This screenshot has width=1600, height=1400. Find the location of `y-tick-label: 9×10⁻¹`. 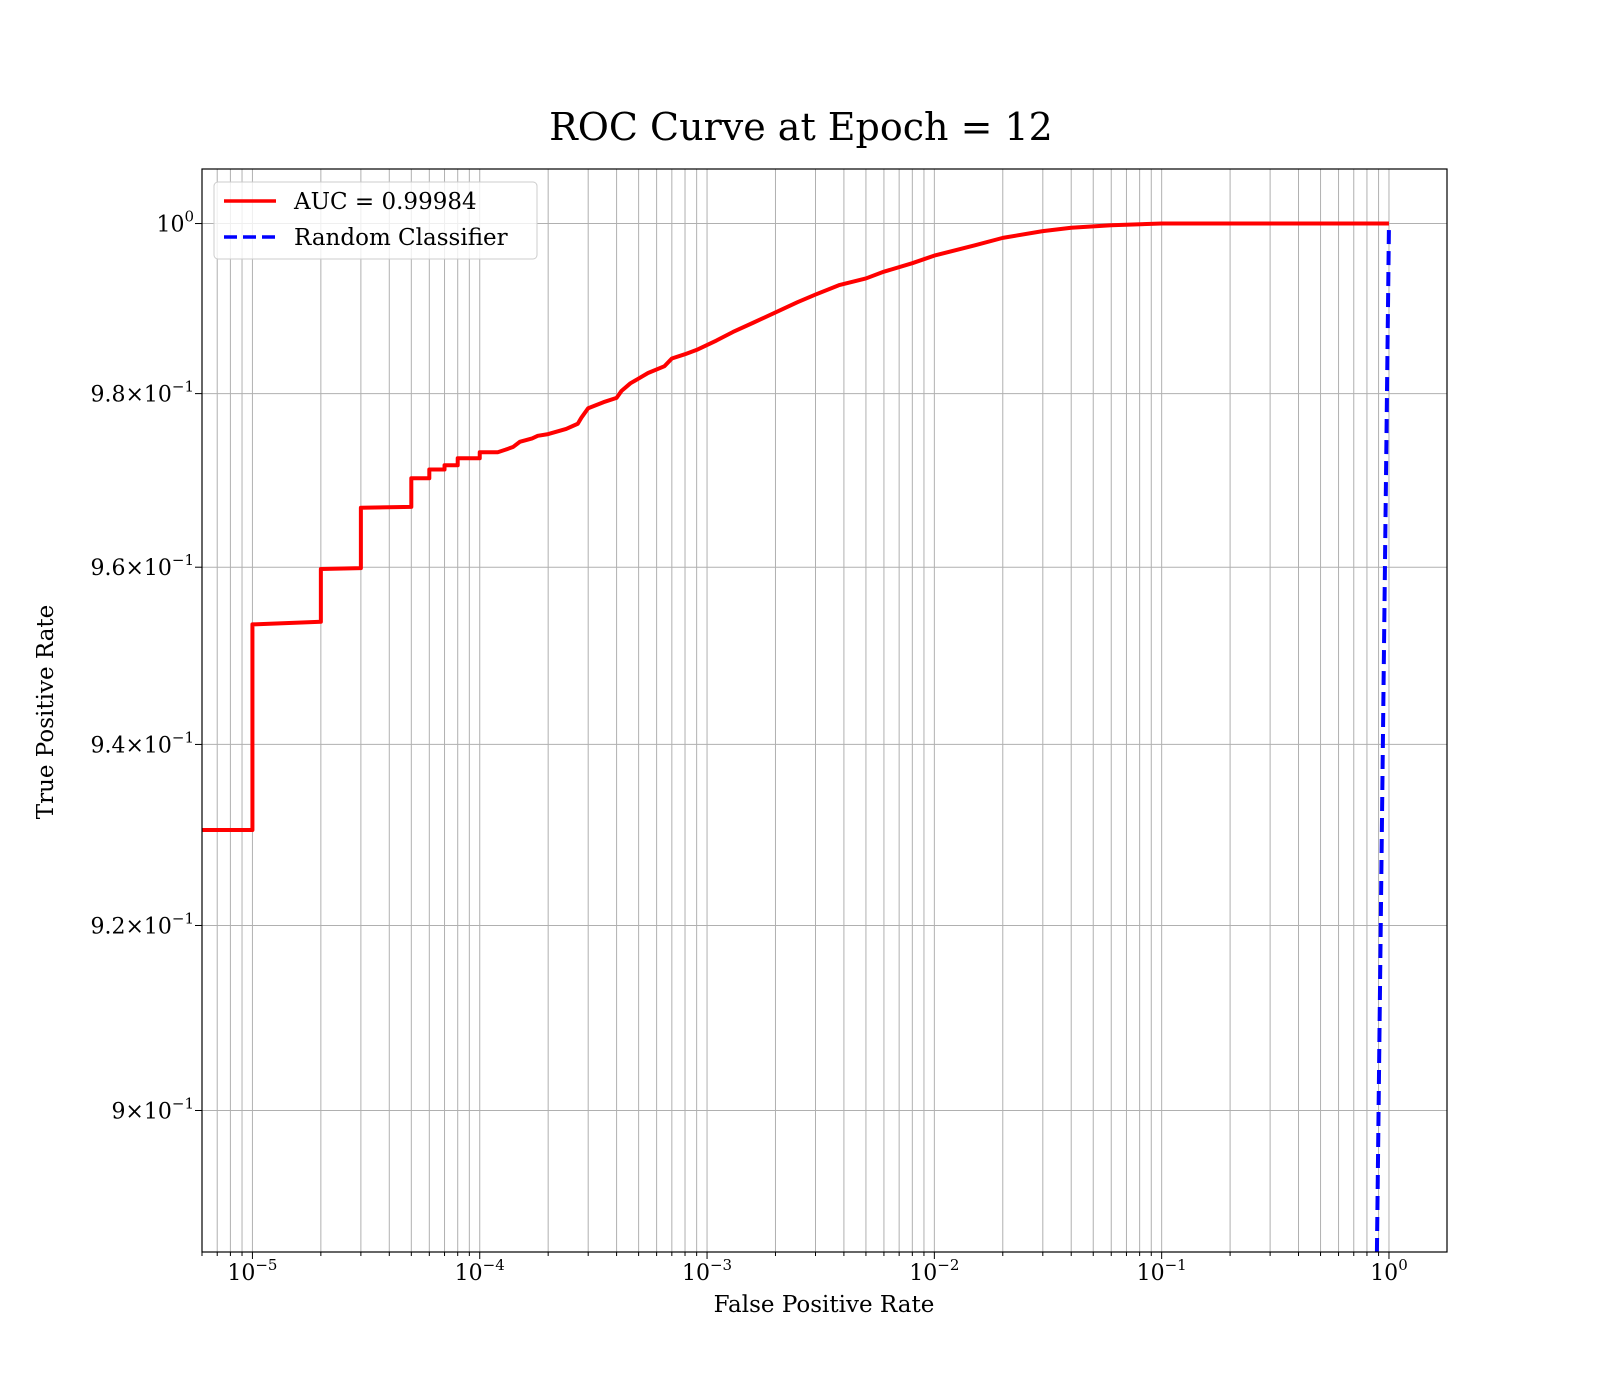

y-tick-label: 9×10⁻¹ is located at coordinates (152, 1110).